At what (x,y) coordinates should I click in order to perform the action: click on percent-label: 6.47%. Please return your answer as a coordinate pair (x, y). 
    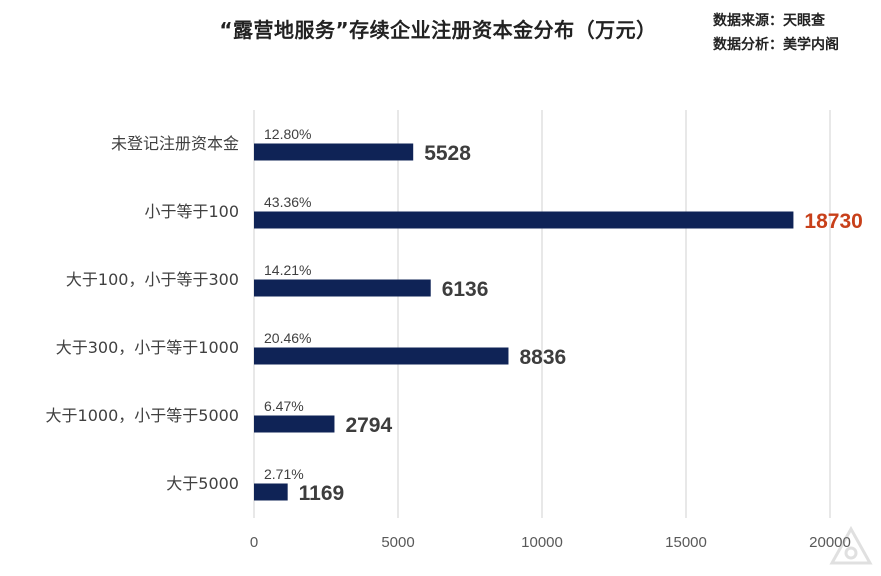
    Looking at the image, I should click on (284, 406).